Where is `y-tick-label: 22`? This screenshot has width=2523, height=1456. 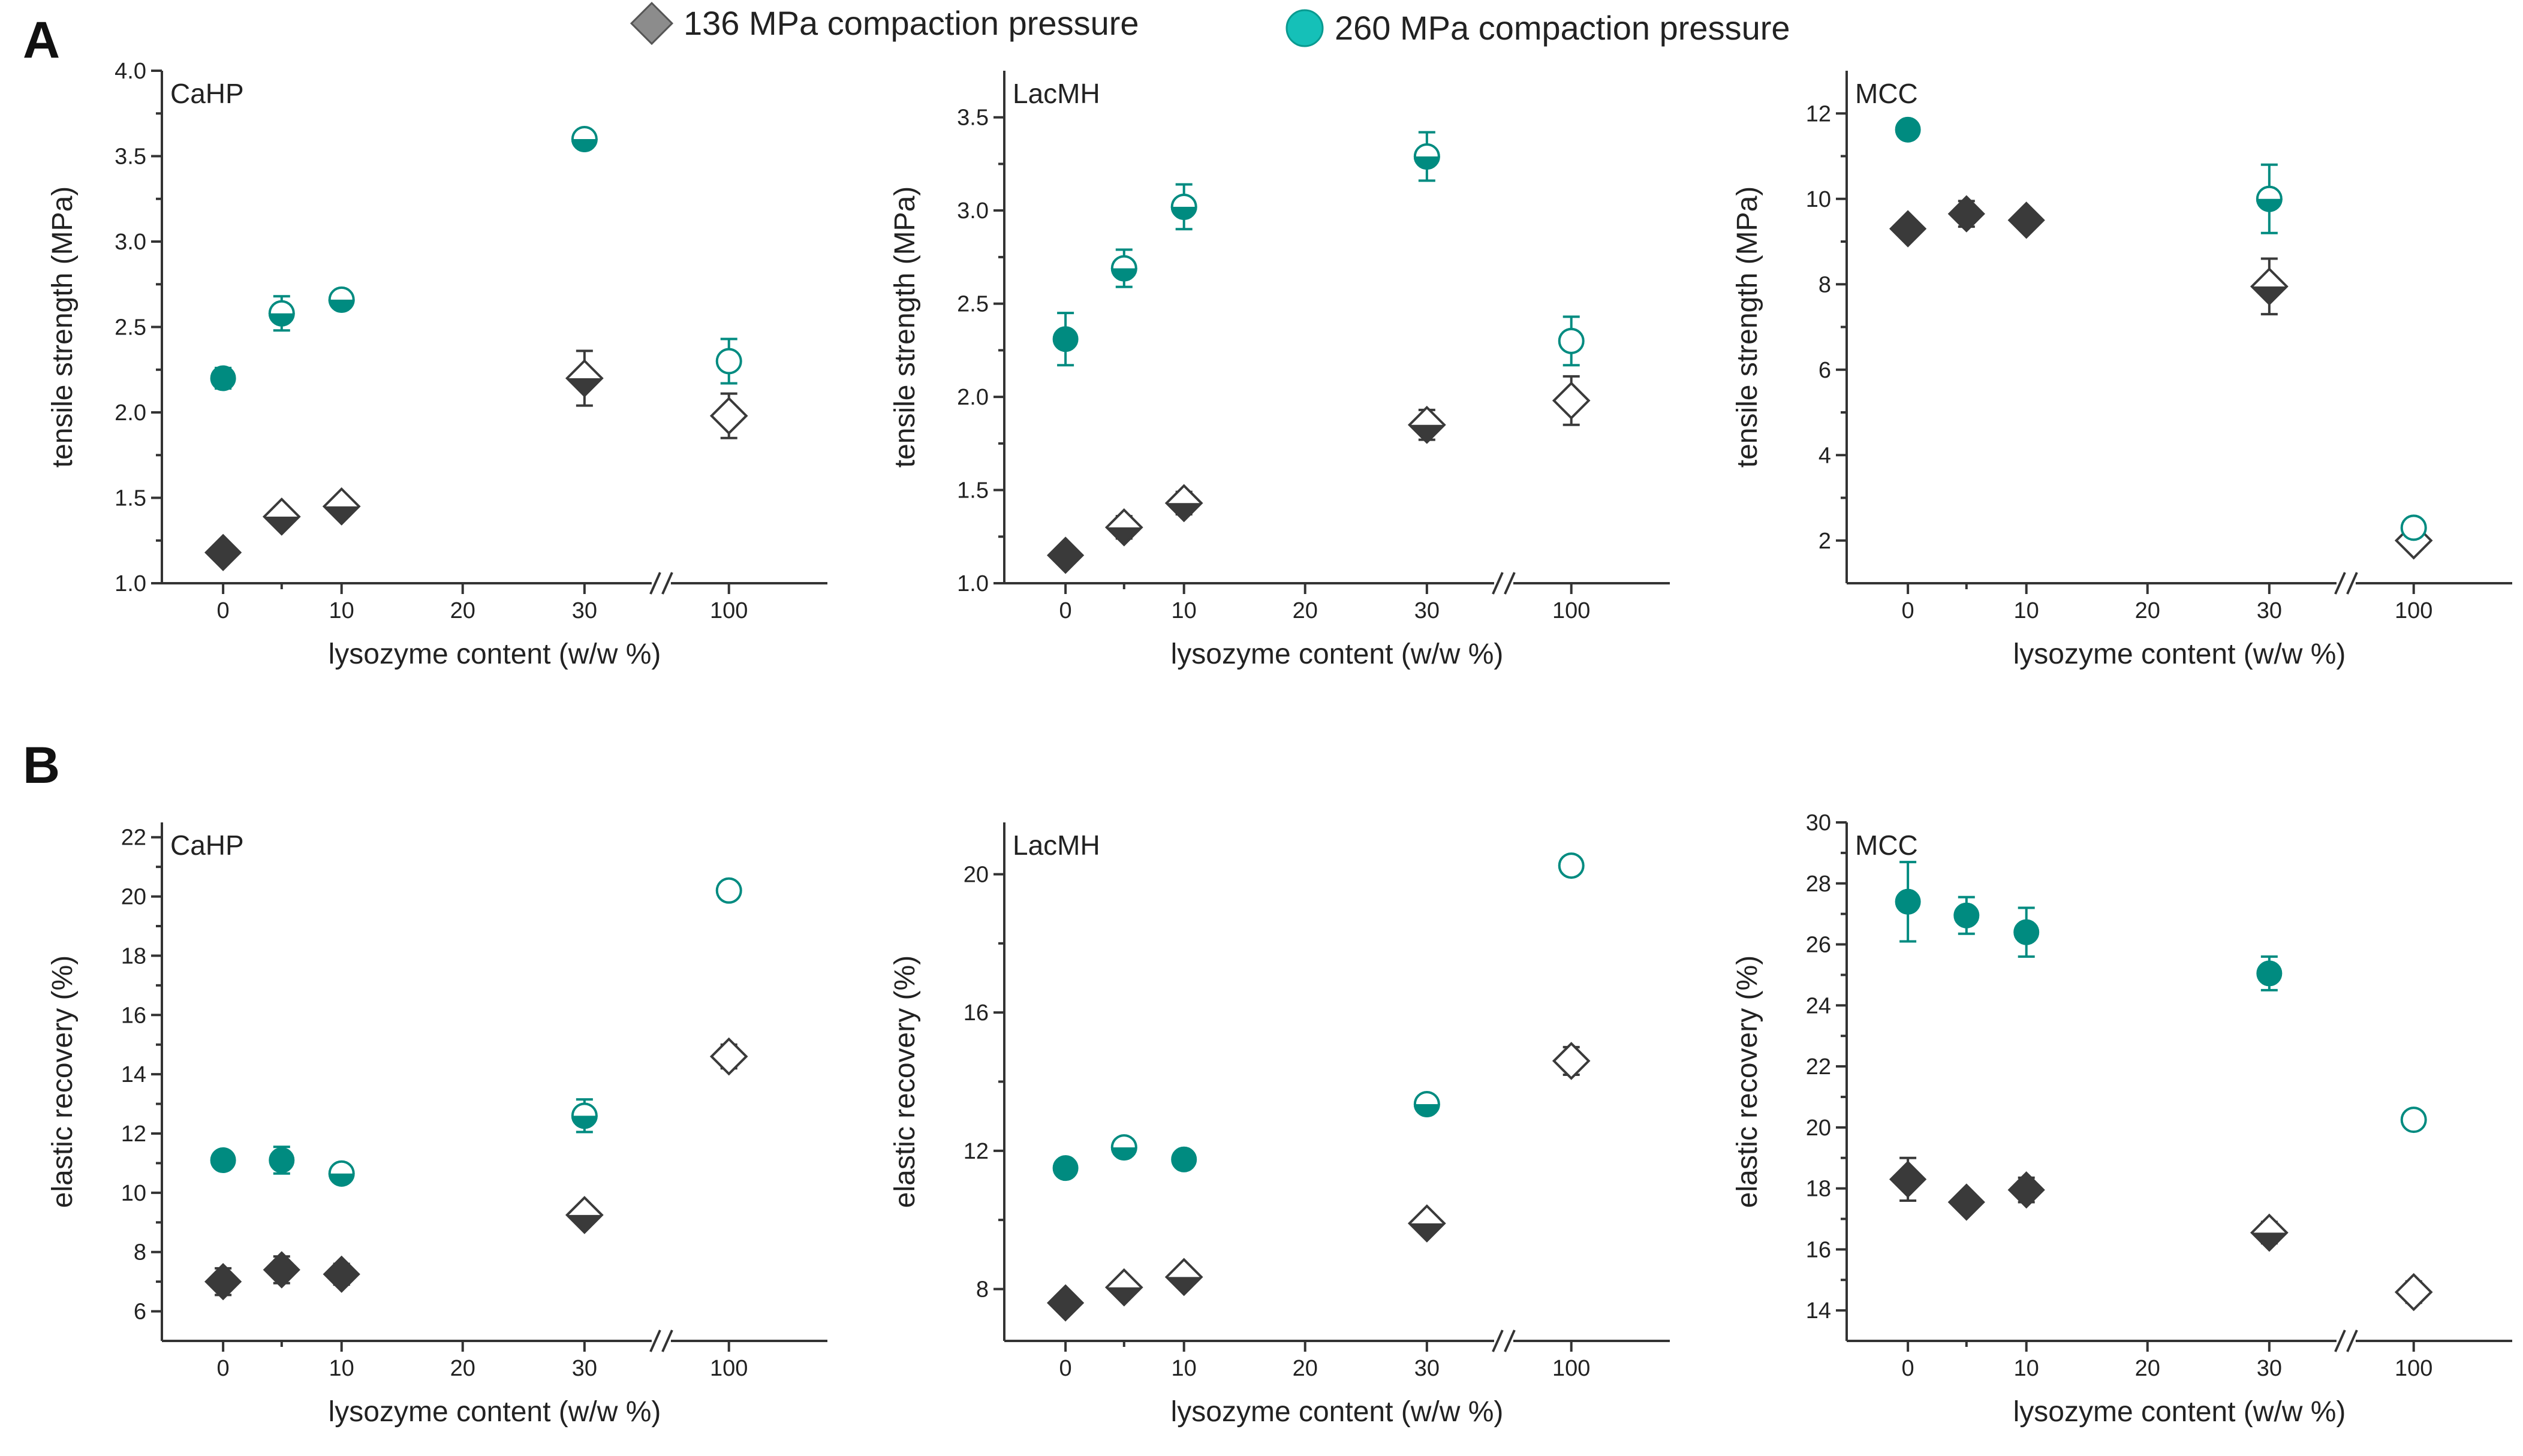 y-tick-label: 22 is located at coordinates (133, 838).